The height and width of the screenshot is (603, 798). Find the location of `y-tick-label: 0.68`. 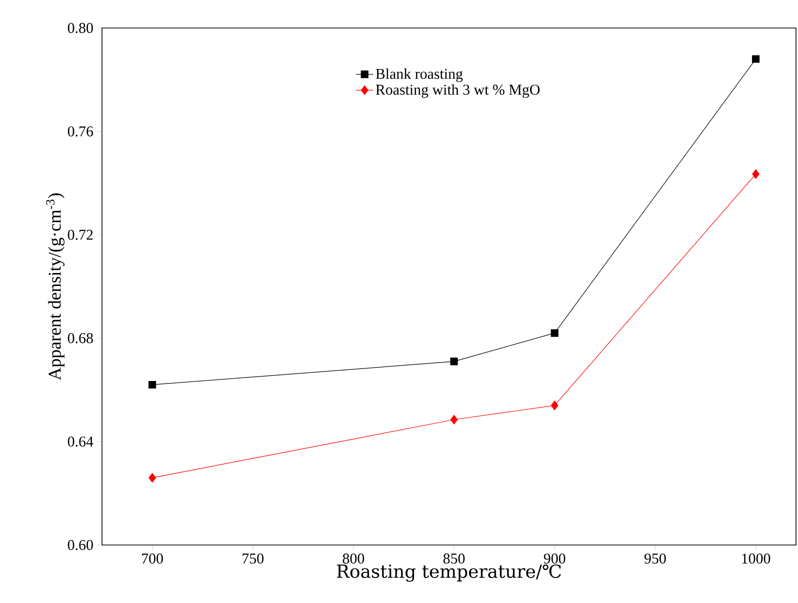

y-tick-label: 0.68 is located at coordinates (80, 338).